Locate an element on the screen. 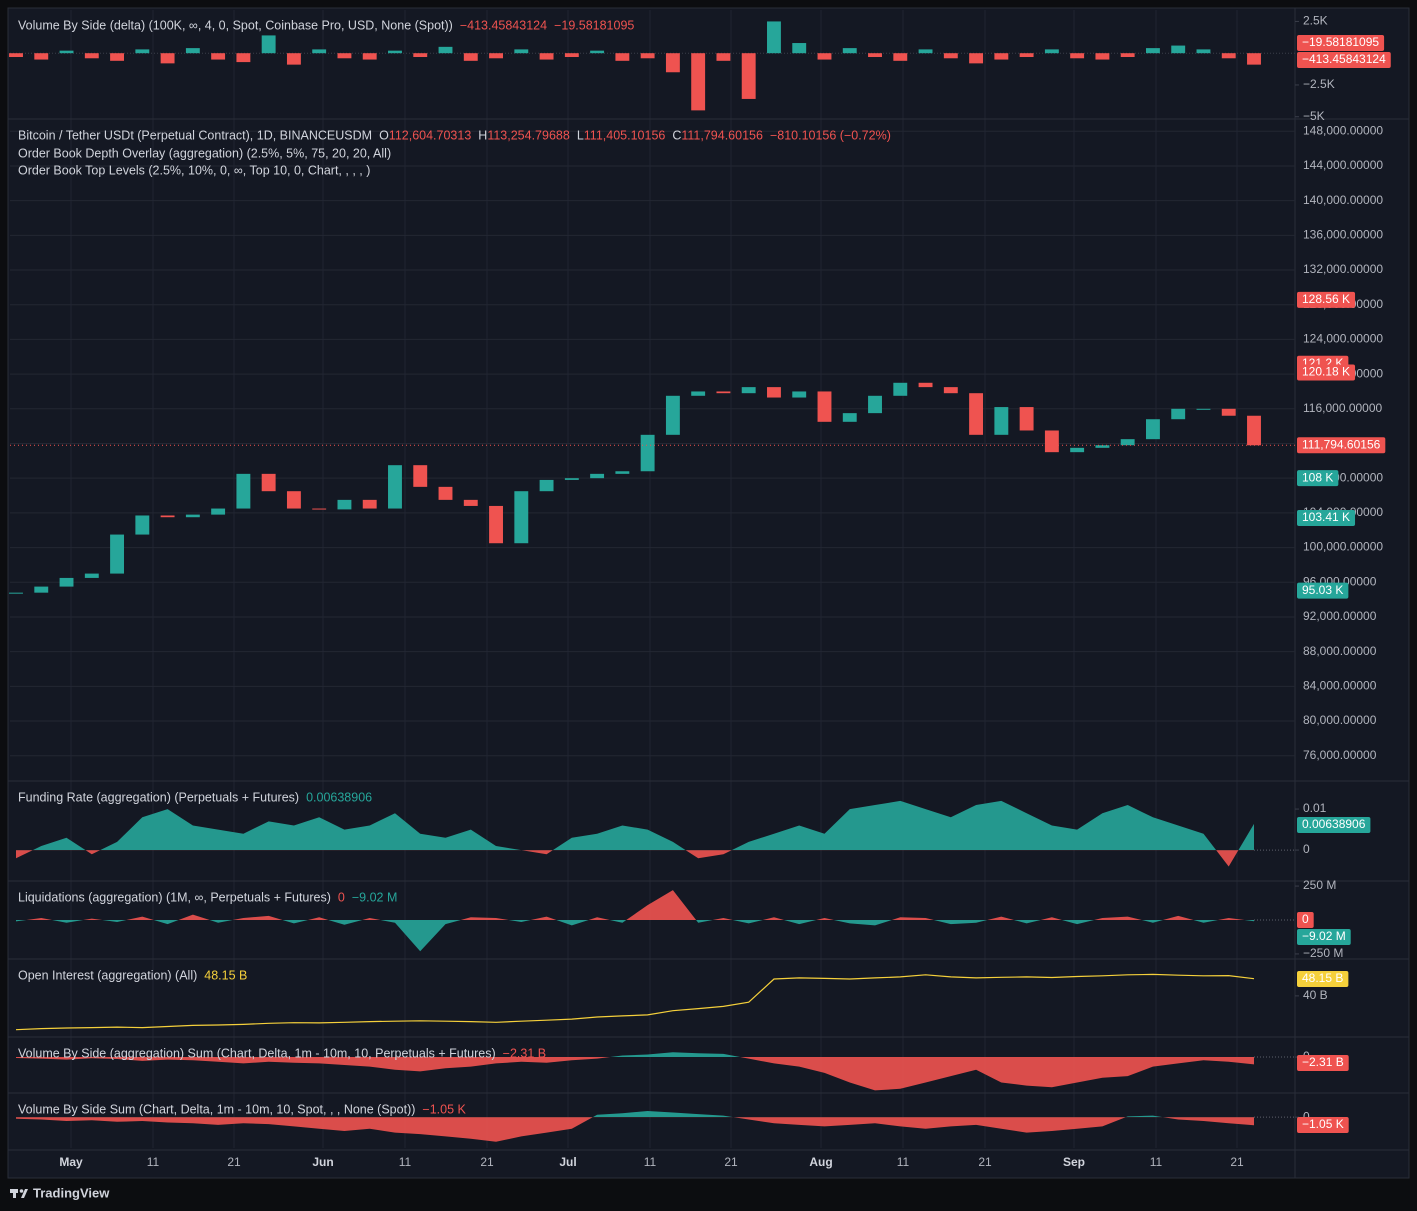 The width and height of the screenshot is (1417, 1211). y-tick-label: 136,000.00000 is located at coordinates (1343, 235).